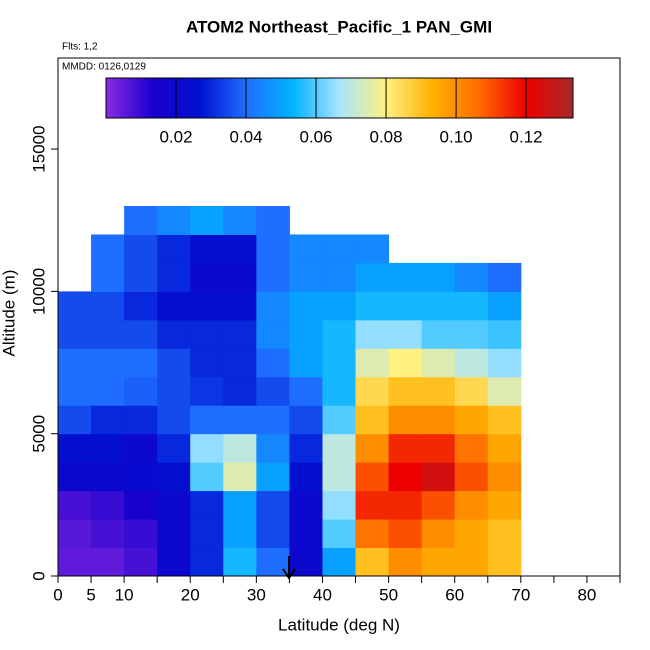 This screenshot has height=650, width=650. I want to click on x-tick-label: 50, so click(388, 594).